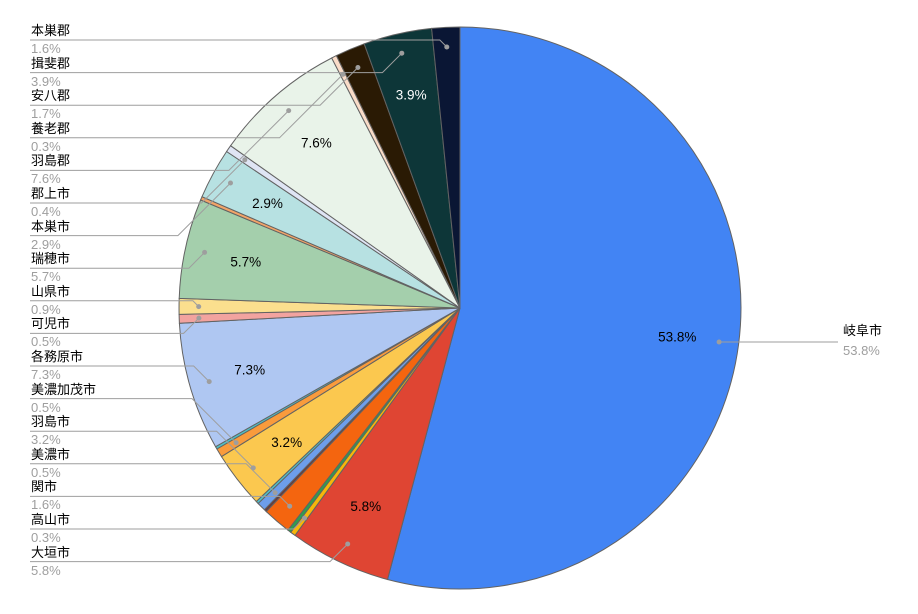  What do you see at coordinates (267, 203) in the screenshot?
I see `slice-percent-label: 2.9%` at bounding box center [267, 203].